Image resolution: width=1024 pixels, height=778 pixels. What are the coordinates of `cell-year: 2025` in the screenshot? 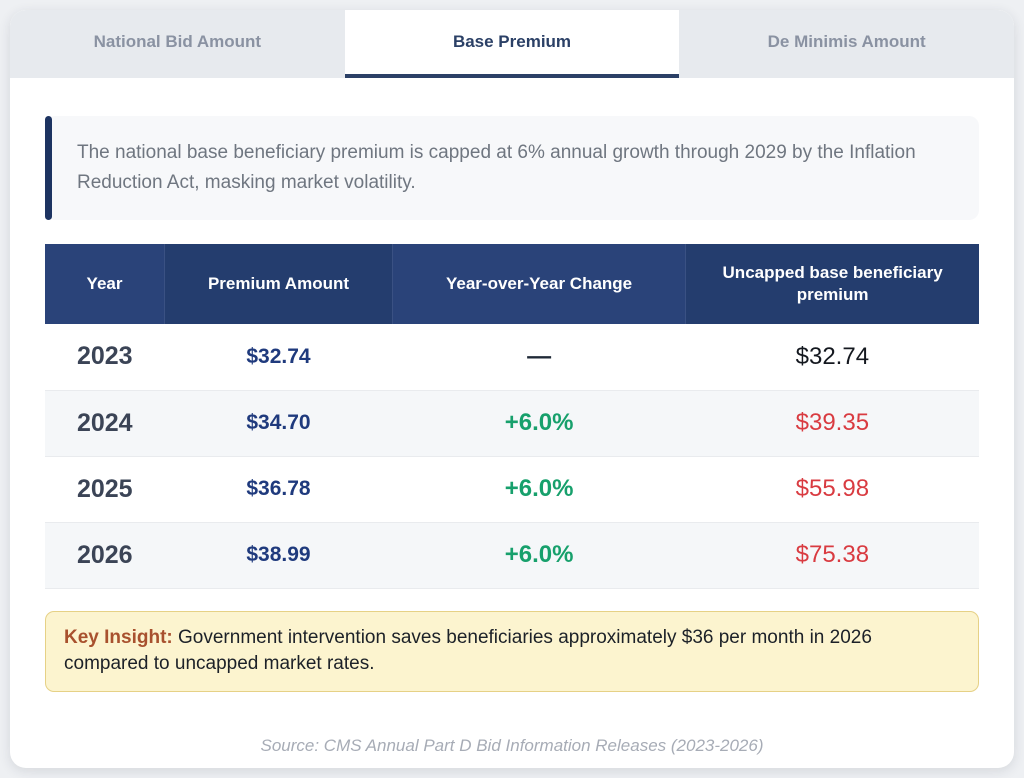 It's located at (105, 489).